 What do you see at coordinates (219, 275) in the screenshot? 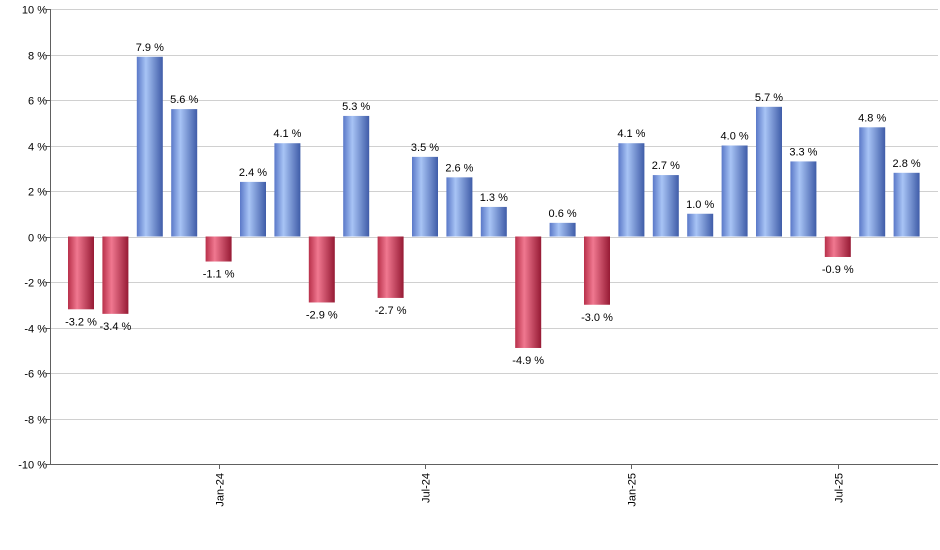
I see `bar-data-label: -1.1 %` at bounding box center [219, 275].